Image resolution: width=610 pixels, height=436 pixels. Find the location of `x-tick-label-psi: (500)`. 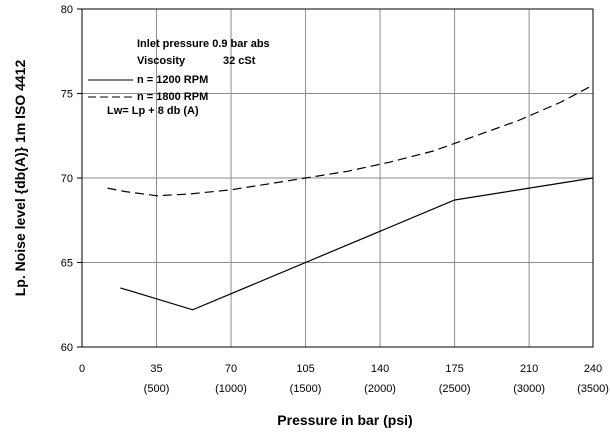

x-tick-label-psi: (500) is located at coordinates (157, 389).